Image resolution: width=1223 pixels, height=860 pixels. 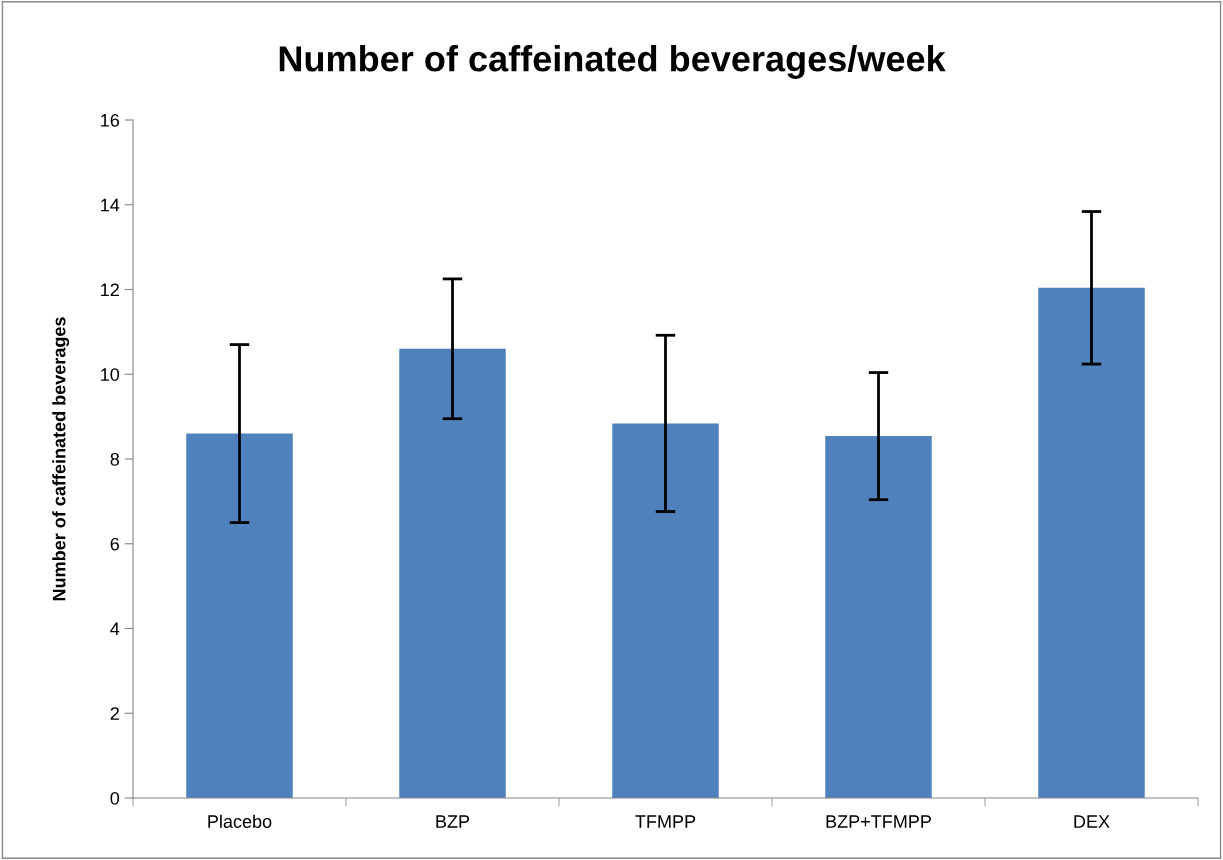 What do you see at coordinates (110, 205) in the screenshot?
I see `y-tick-label: 14` at bounding box center [110, 205].